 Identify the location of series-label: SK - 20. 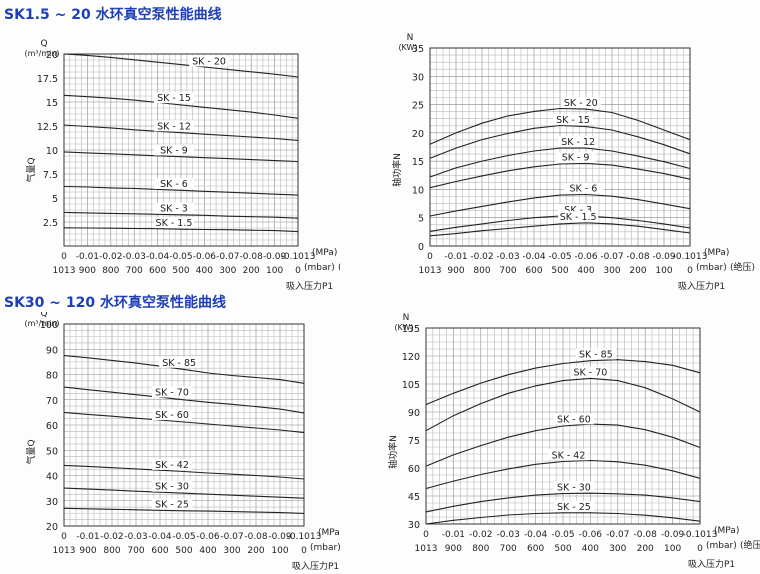
(581, 103).